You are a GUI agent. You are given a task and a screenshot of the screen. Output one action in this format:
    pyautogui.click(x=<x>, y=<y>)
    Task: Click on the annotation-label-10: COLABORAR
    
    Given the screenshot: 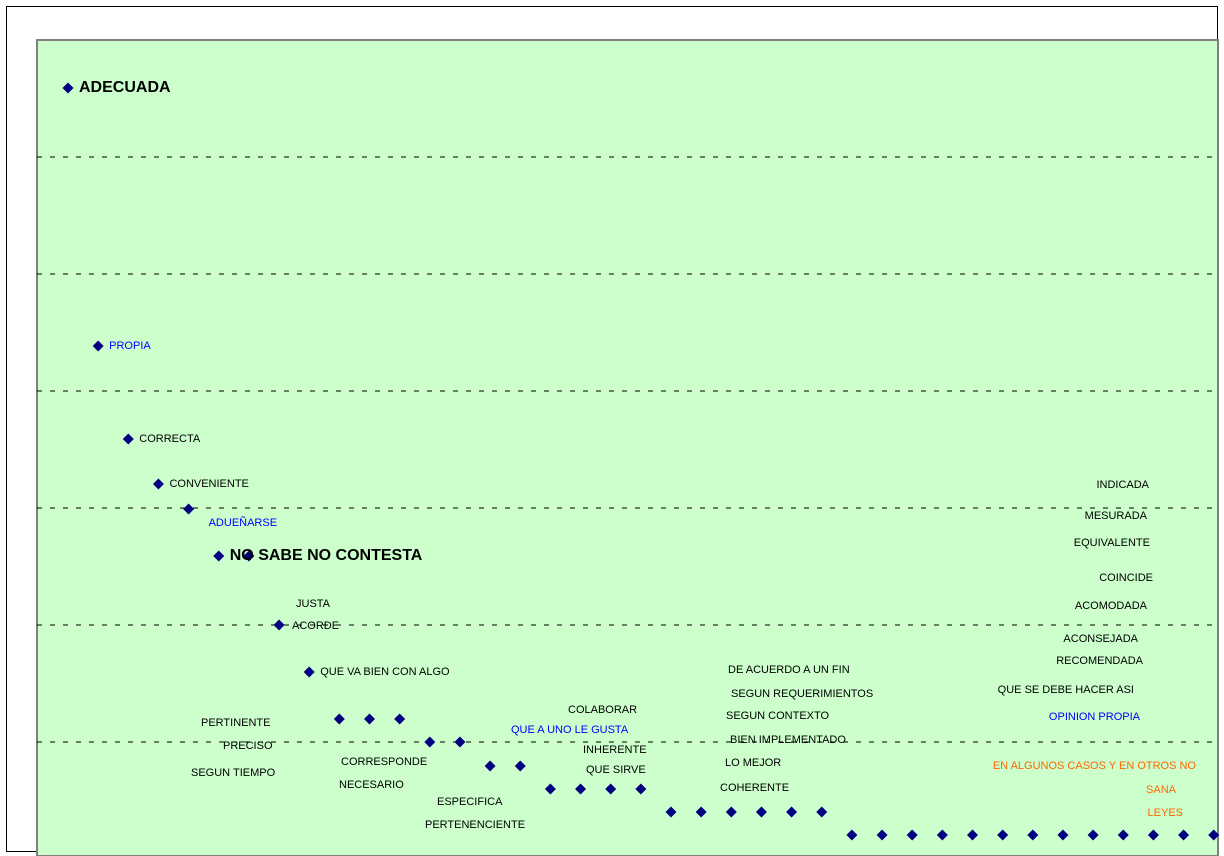 What is the action you would take?
    pyautogui.click(x=602, y=710)
    